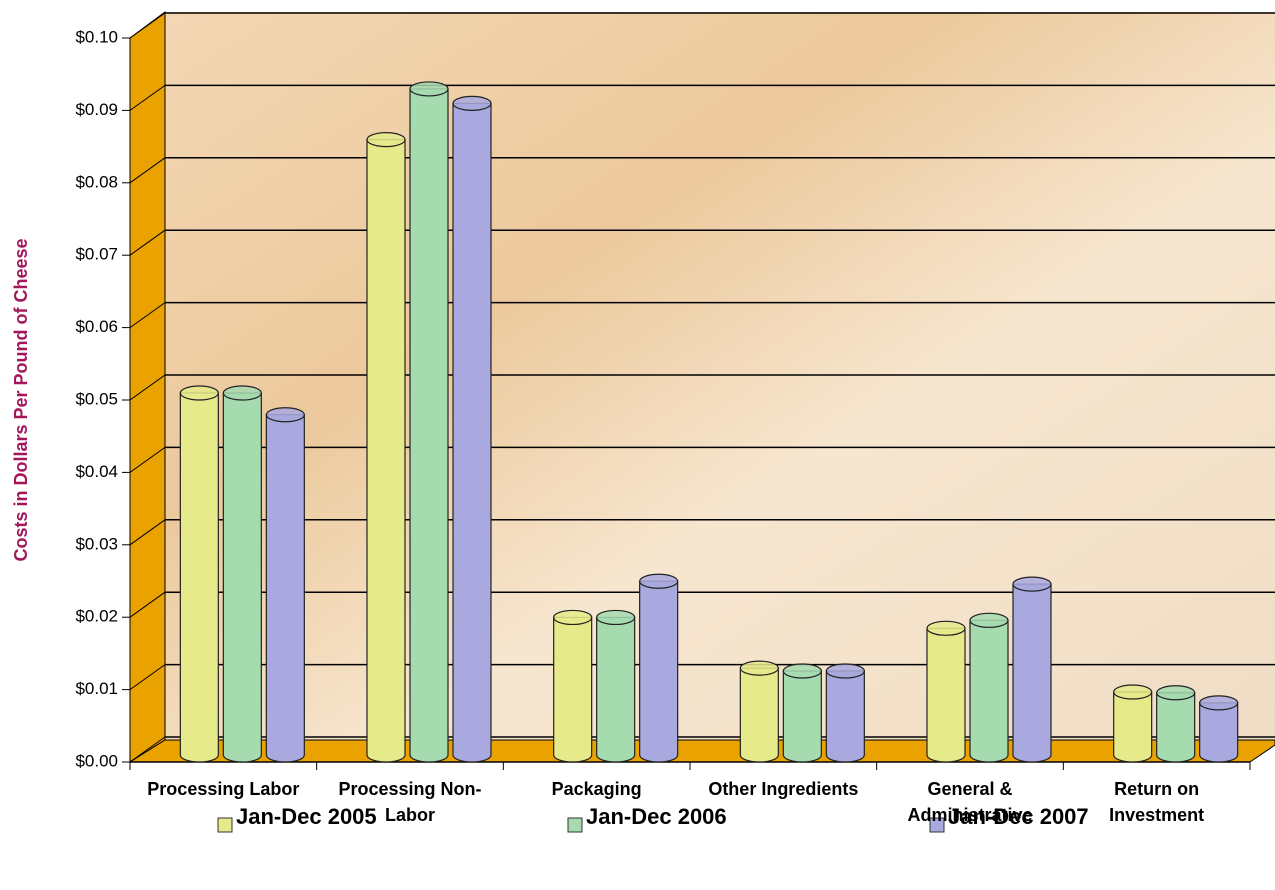 This screenshot has width=1275, height=890. What do you see at coordinates (96, 471) in the screenshot?
I see `y-tick-label: $0.04` at bounding box center [96, 471].